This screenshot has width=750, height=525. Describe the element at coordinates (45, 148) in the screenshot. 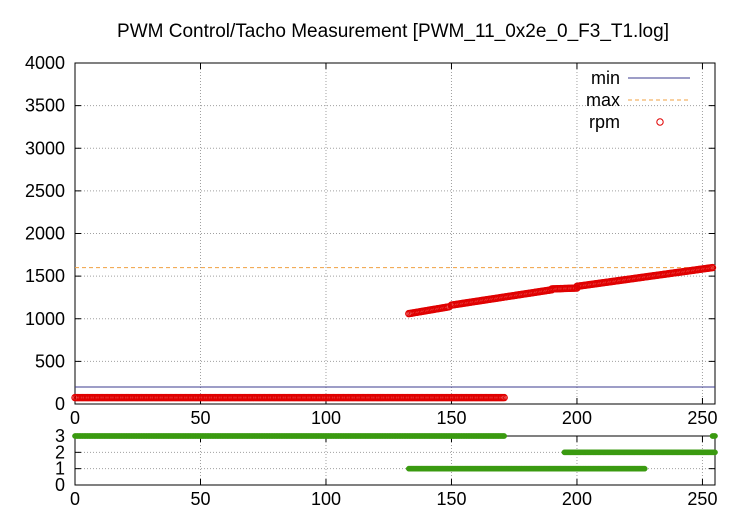

I see `main-ytick-label: 3000` at that location.